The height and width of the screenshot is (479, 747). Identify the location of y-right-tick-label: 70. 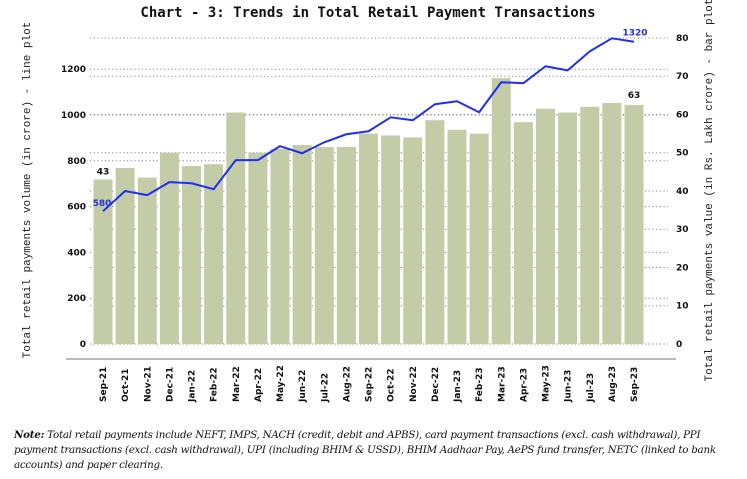
(682, 77).